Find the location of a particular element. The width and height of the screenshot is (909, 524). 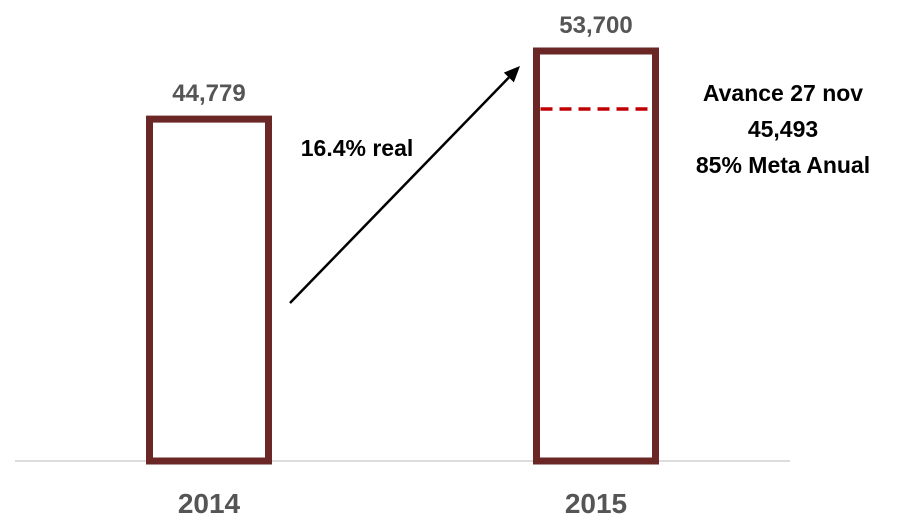

progress-label-line-3: 85% Meta Anual is located at coordinates (783, 165).